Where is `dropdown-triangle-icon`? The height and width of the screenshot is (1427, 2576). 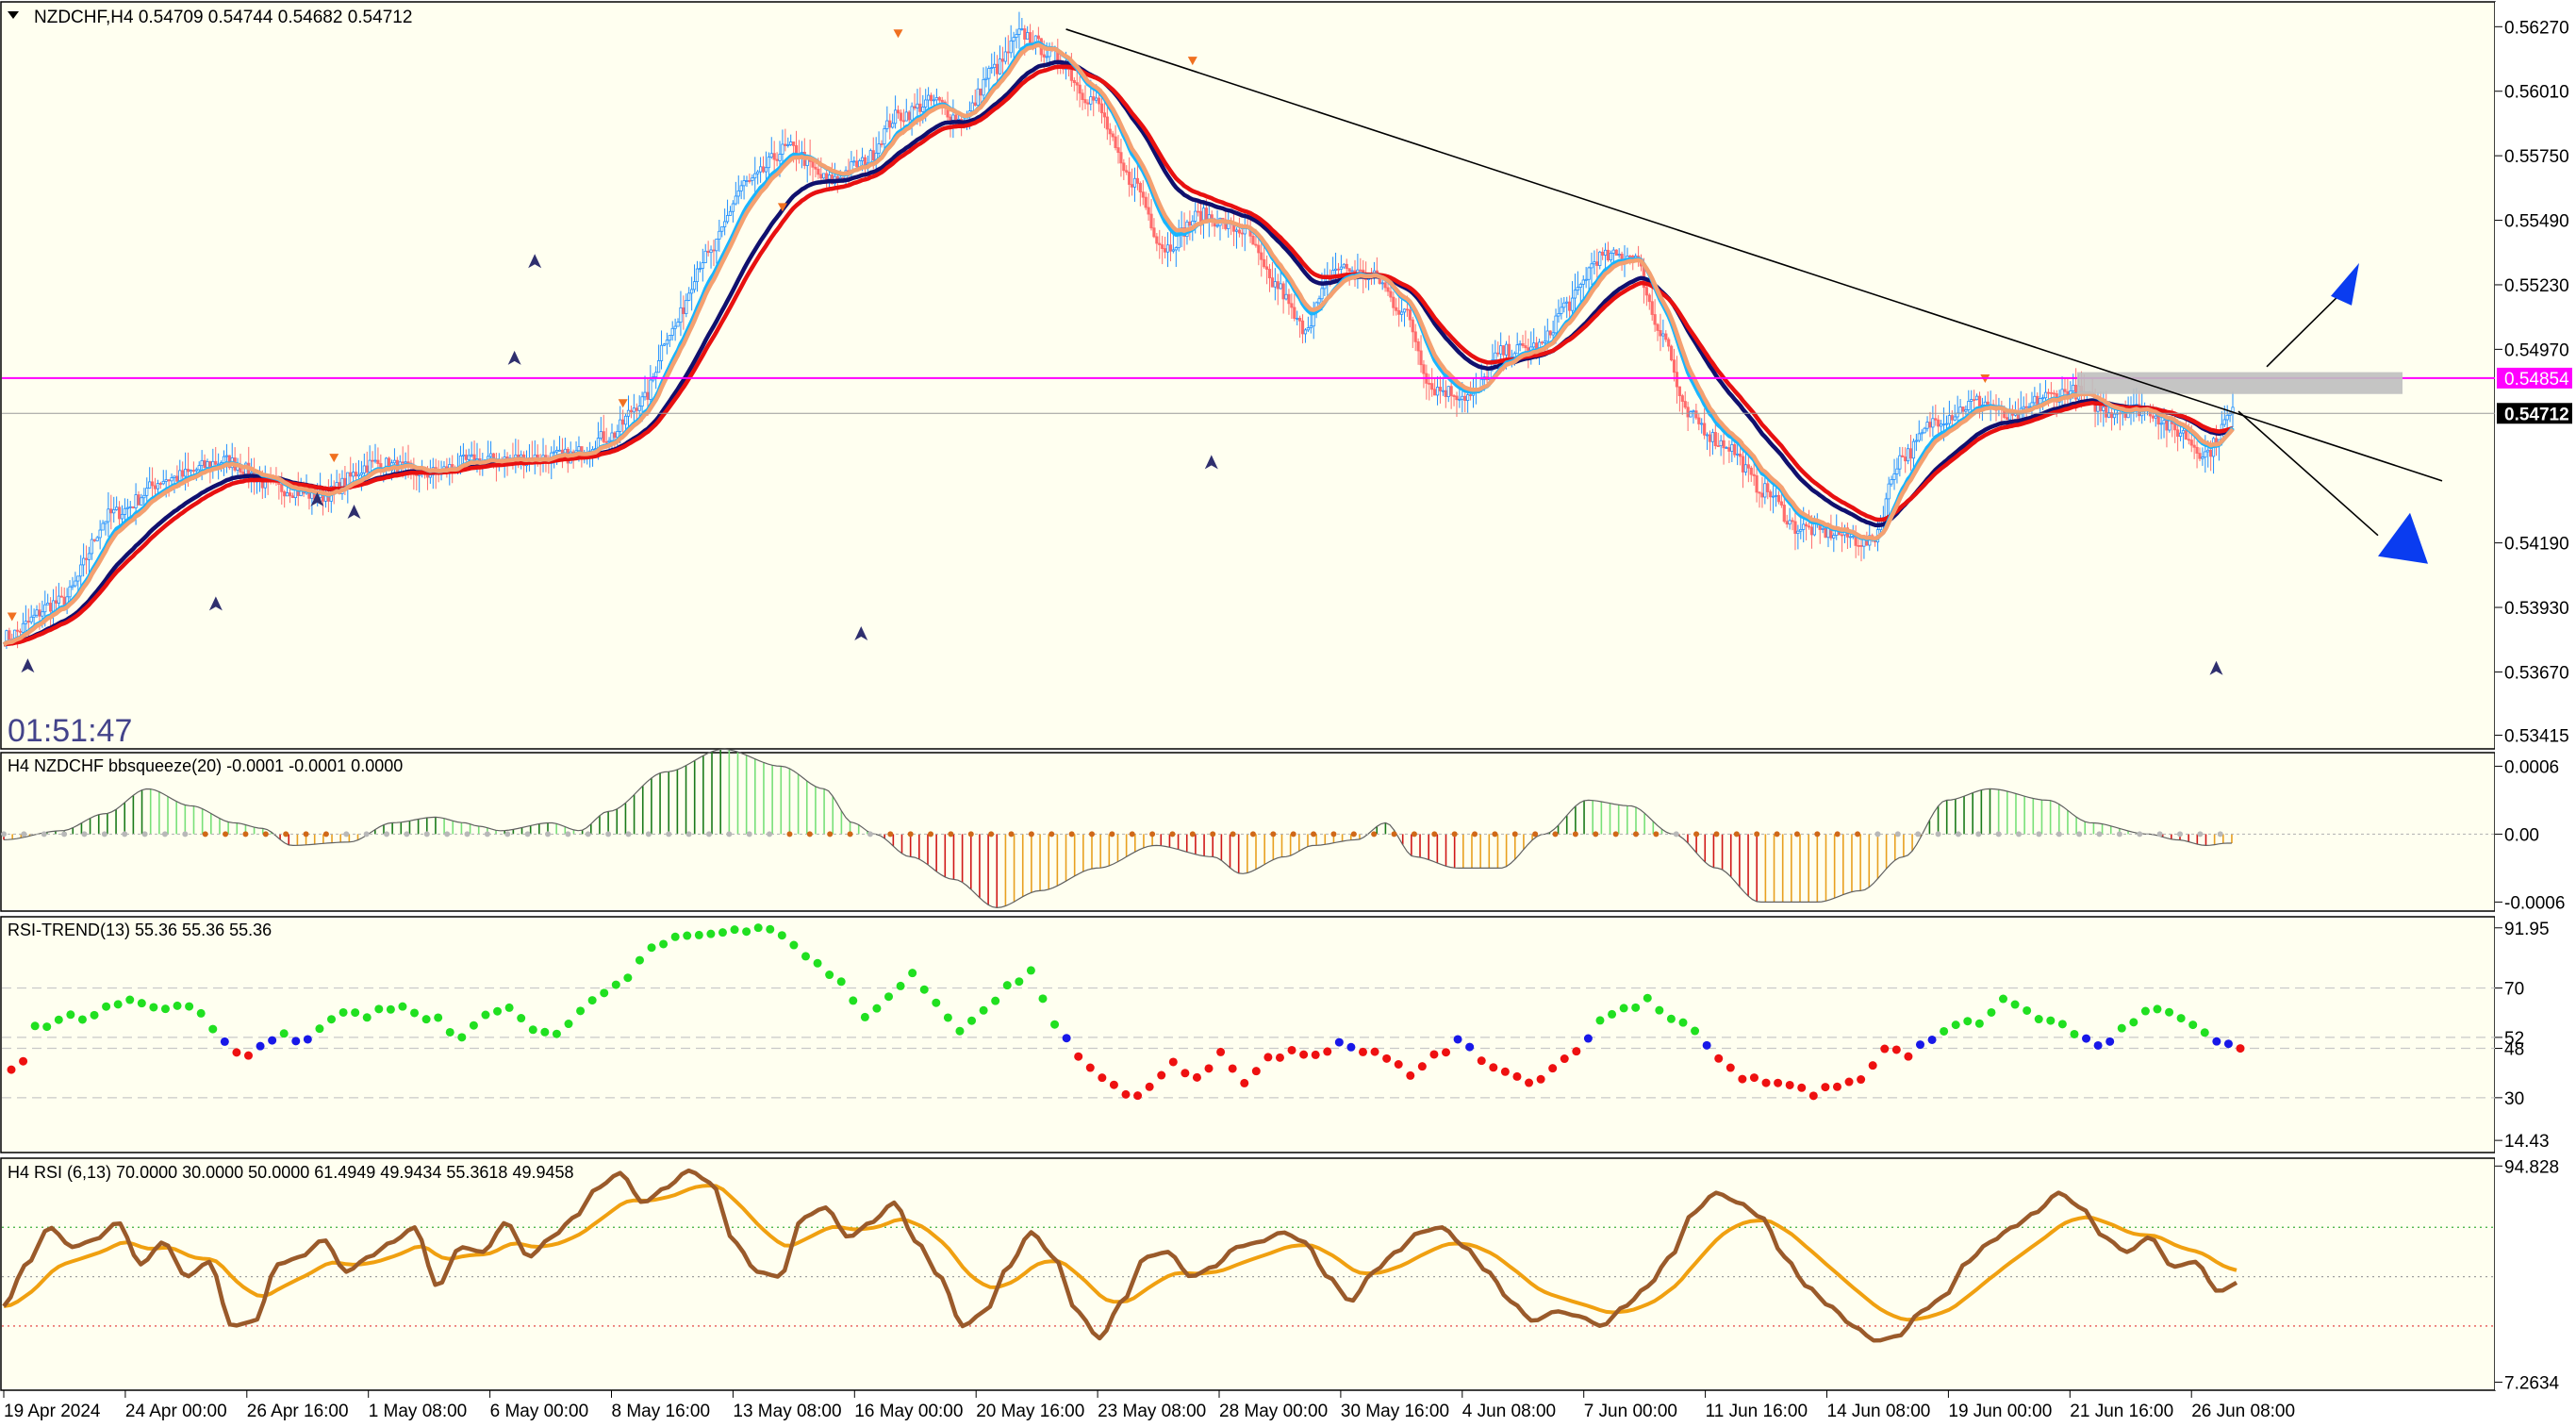 dropdown-triangle-icon is located at coordinates (13, 15).